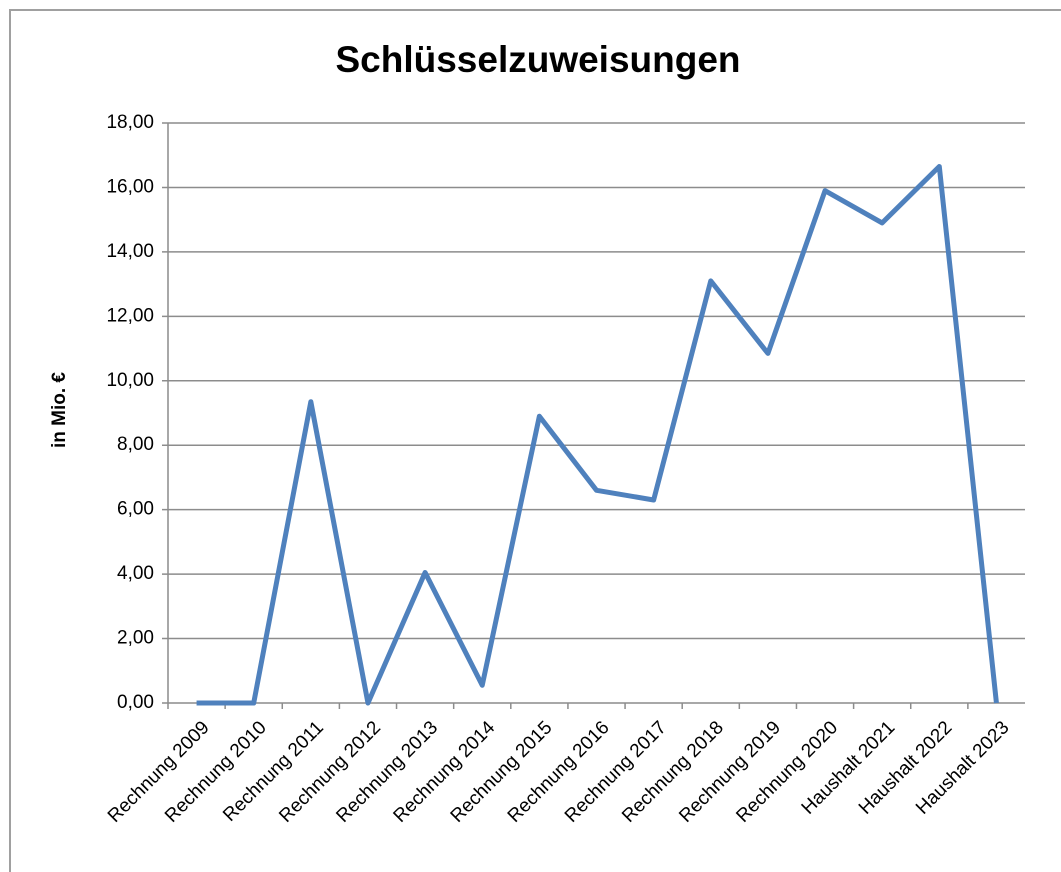 The height and width of the screenshot is (872, 1061). What do you see at coordinates (673, 772) in the screenshot?
I see `x-tick-label: Rechnung 2018` at bounding box center [673, 772].